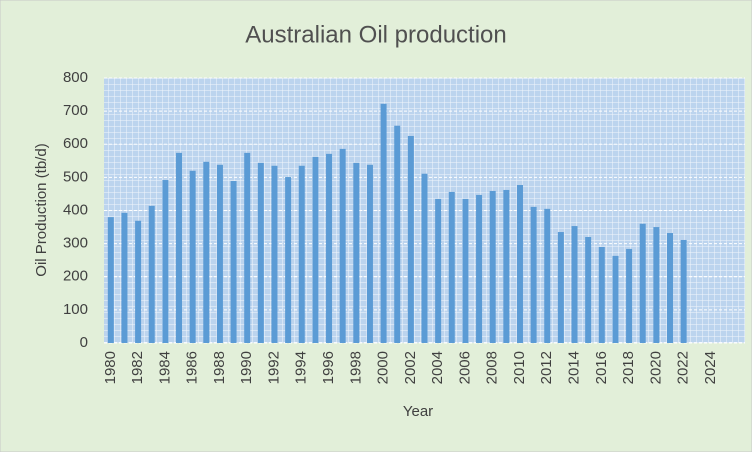 The width and height of the screenshot is (752, 452). Describe the element at coordinates (683, 367) in the screenshot. I see `x-tick-label: 2022` at that location.